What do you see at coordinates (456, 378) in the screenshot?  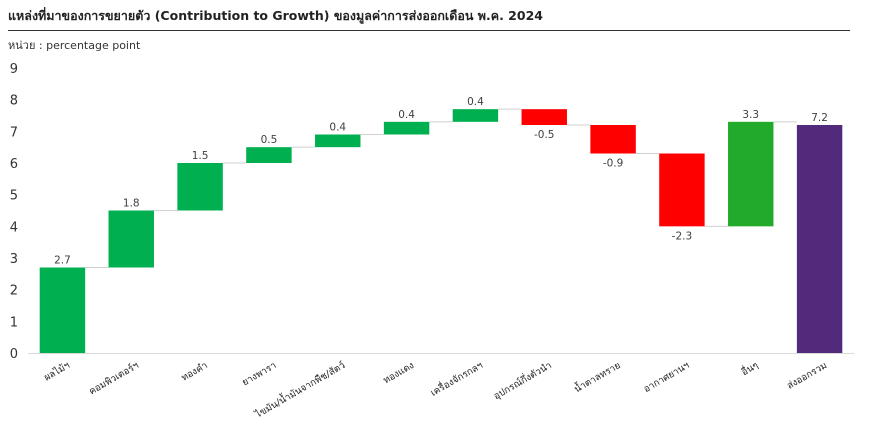 I see `category-label: เครื่องจักรกลฯ` at bounding box center [456, 378].